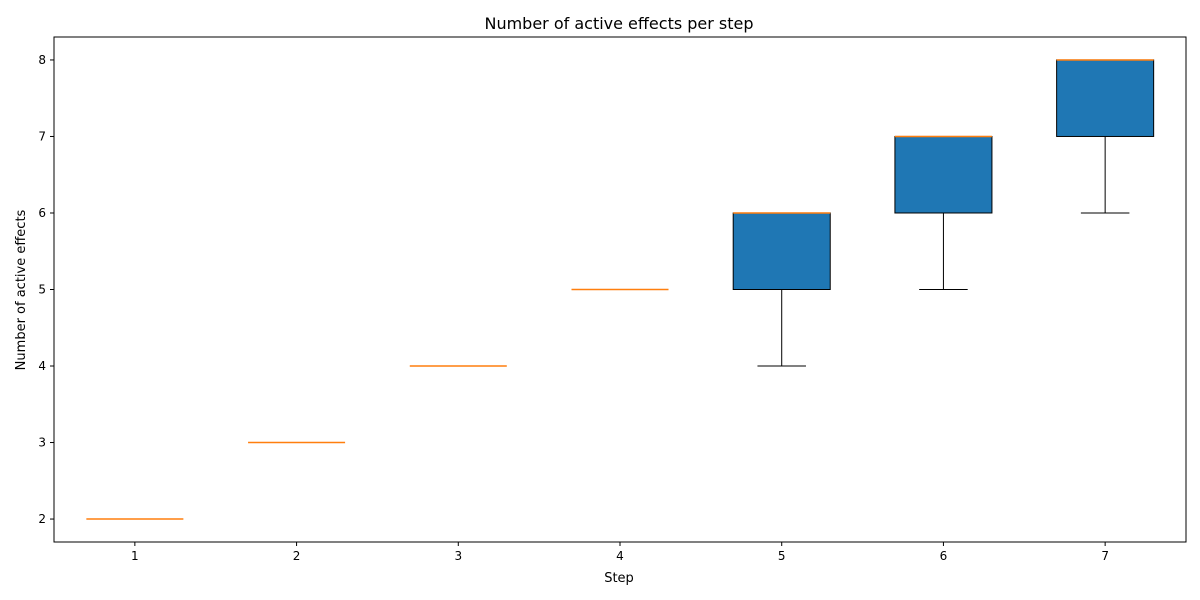 Image resolution: width=1200 pixels, height=600 pixels. Describe the element at coordinates (42, 60) in the screenshot. I see `y-tick-label: 8` at that location.